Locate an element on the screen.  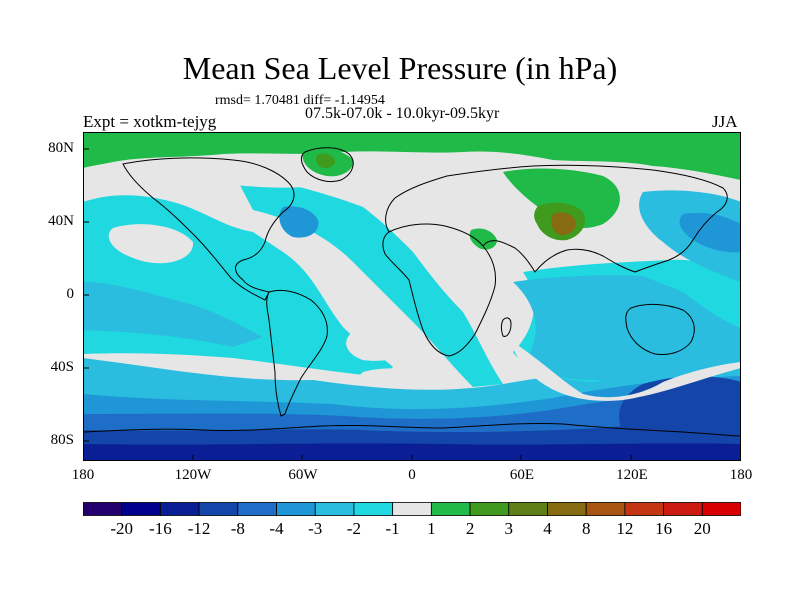
colorbar-label: 4 is located at coordinates (547, 528).